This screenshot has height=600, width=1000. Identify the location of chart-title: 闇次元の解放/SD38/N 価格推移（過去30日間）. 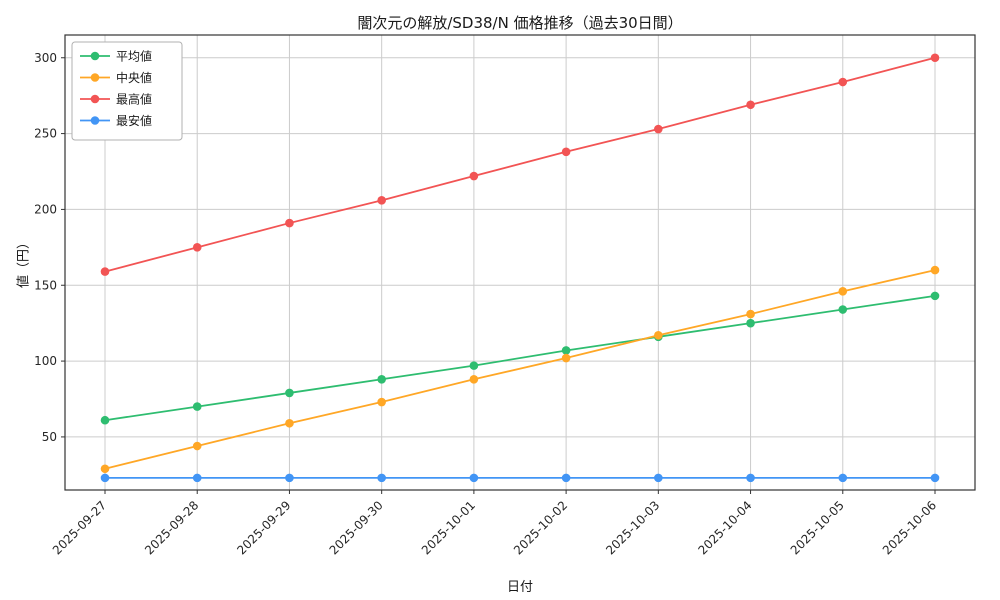
(520, 23).